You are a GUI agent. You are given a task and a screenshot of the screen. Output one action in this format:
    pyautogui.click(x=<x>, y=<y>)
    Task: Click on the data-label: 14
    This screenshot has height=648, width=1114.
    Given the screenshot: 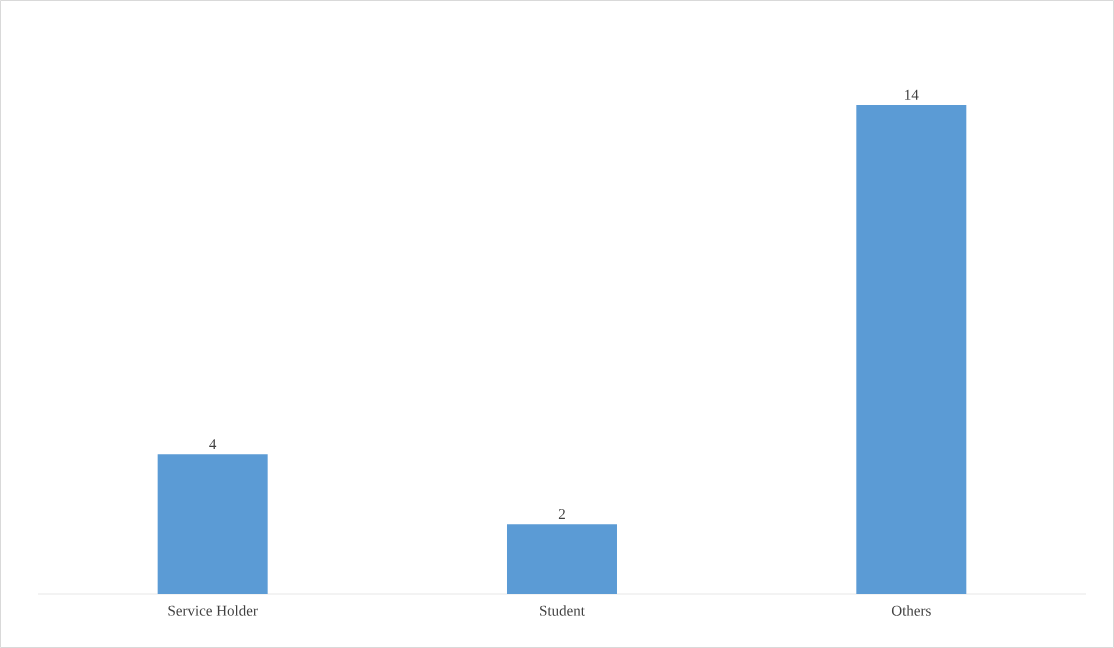 What is the action you would take?
    pyautogui.click(x=912, y=94)
    